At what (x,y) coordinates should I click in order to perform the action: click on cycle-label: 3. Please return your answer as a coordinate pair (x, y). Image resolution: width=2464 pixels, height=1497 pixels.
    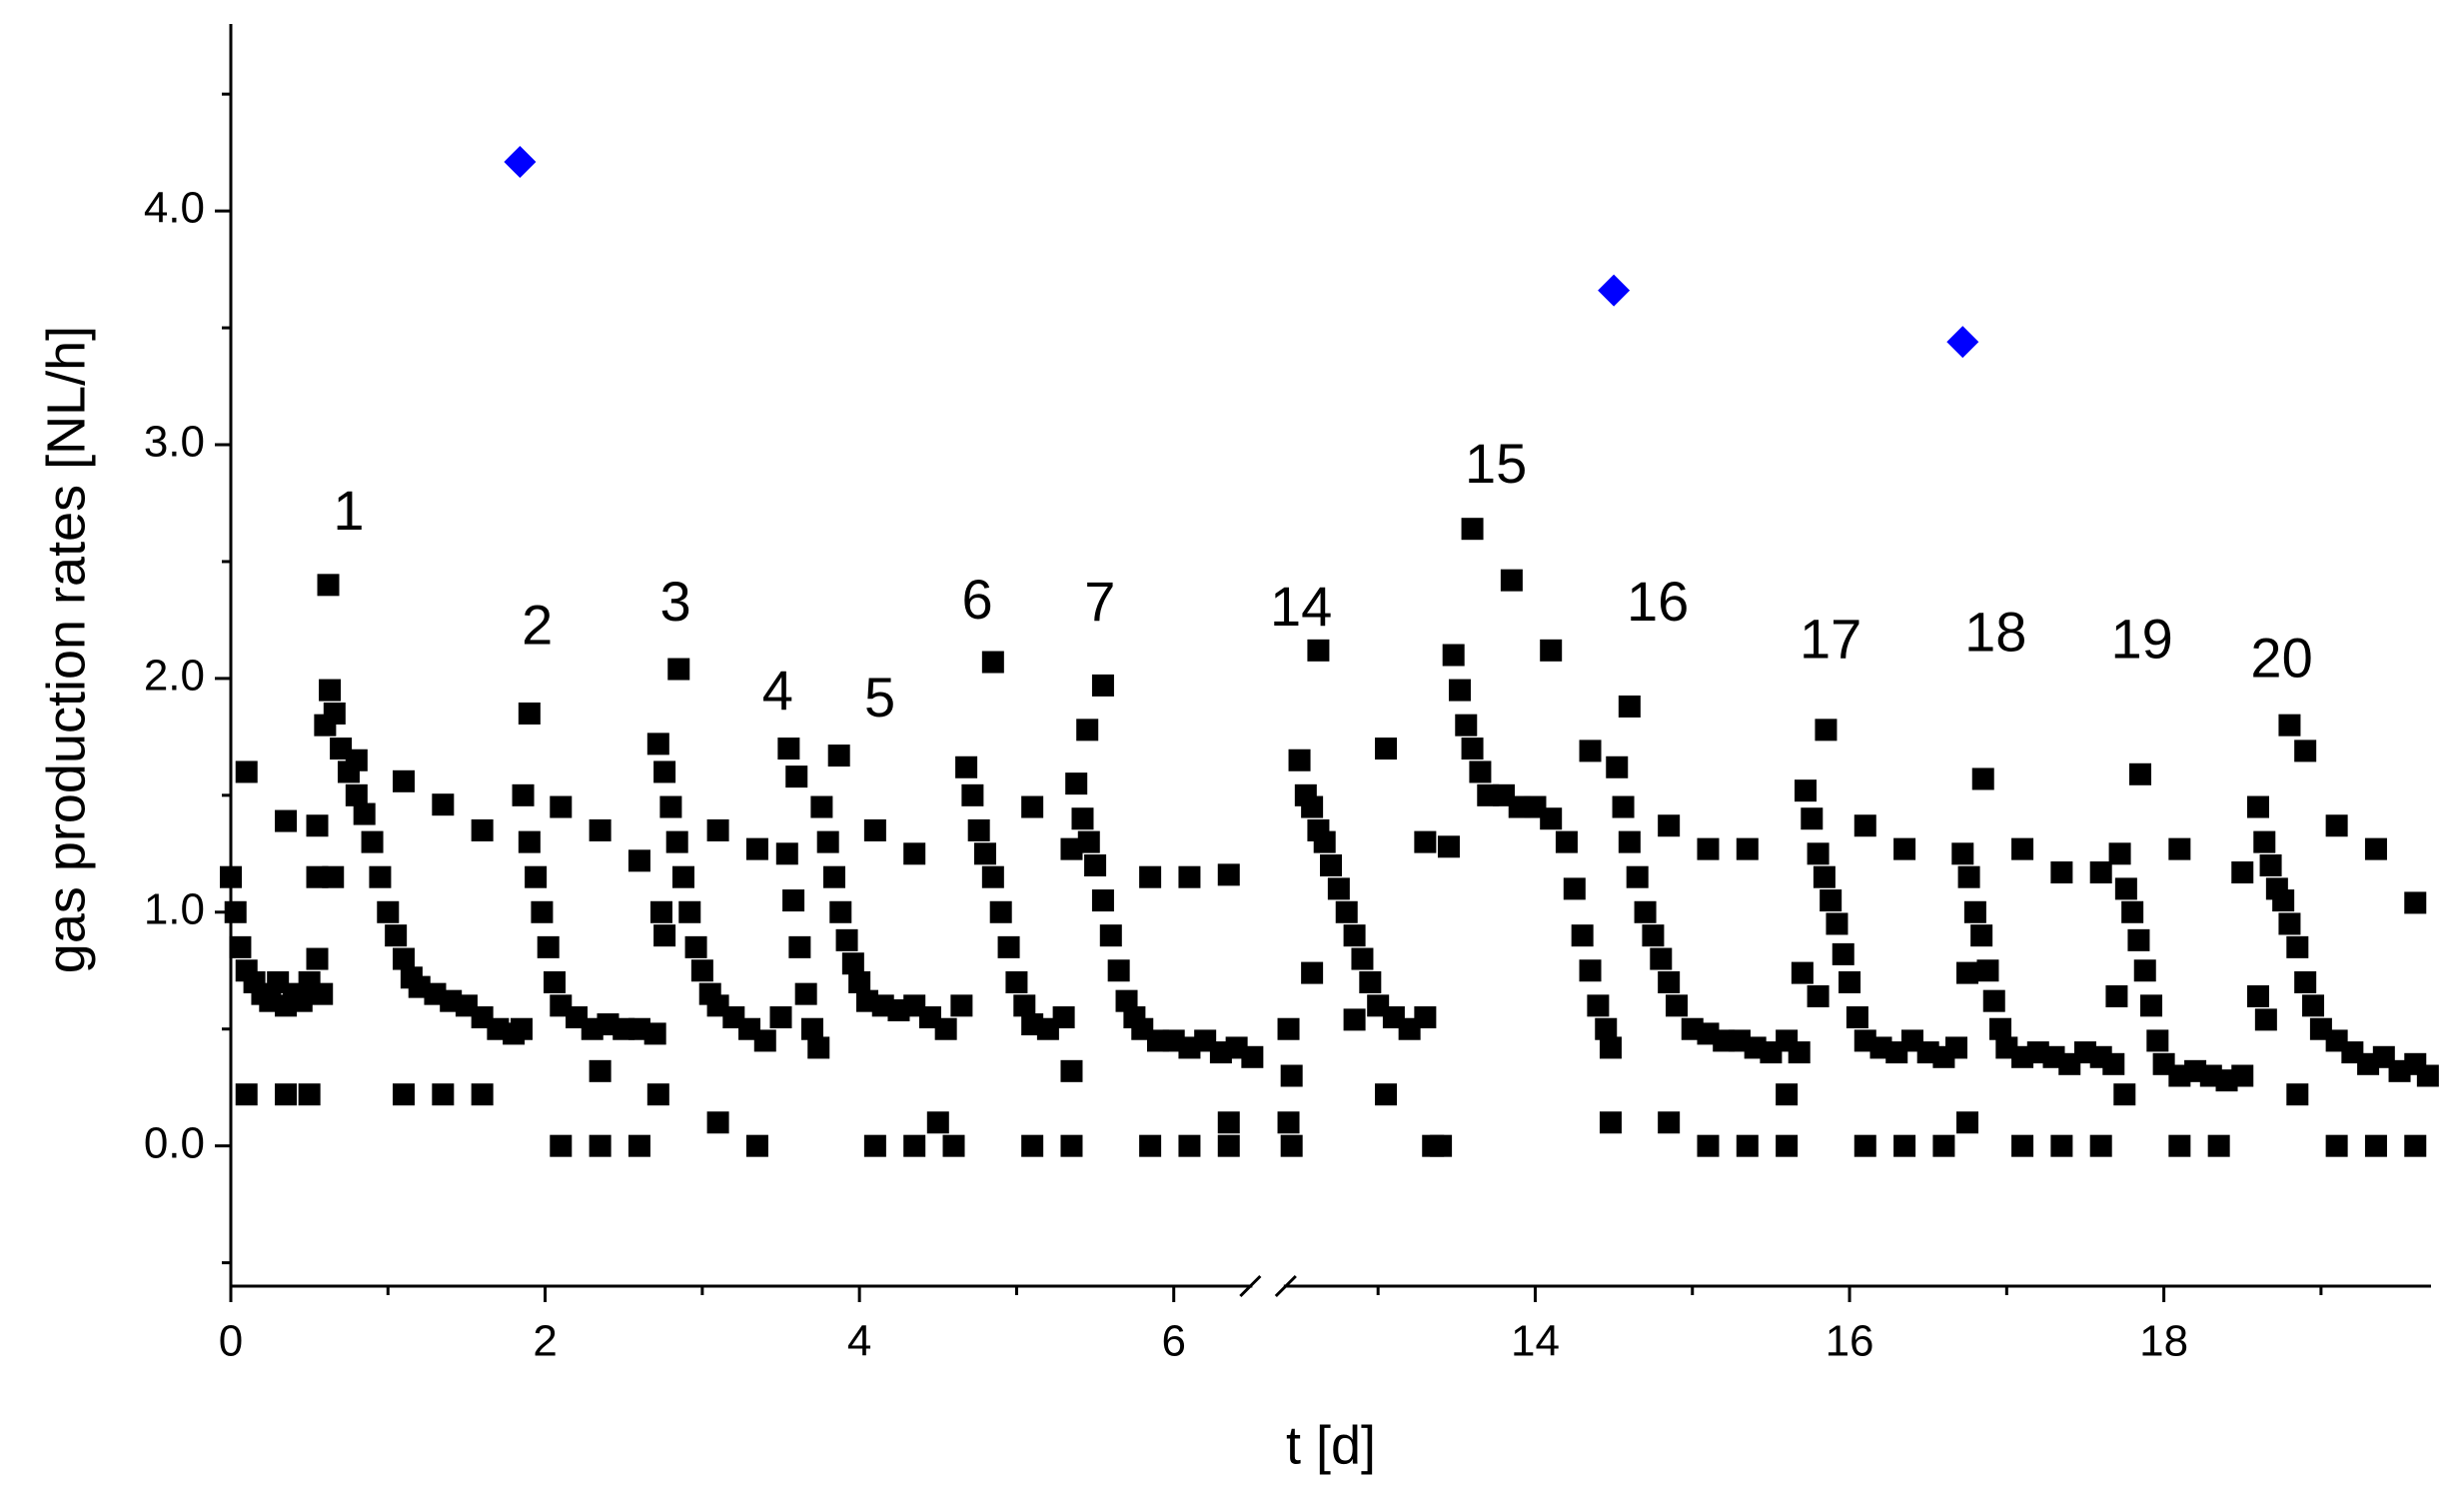
    Looking at the image, I should click on (675, 601).